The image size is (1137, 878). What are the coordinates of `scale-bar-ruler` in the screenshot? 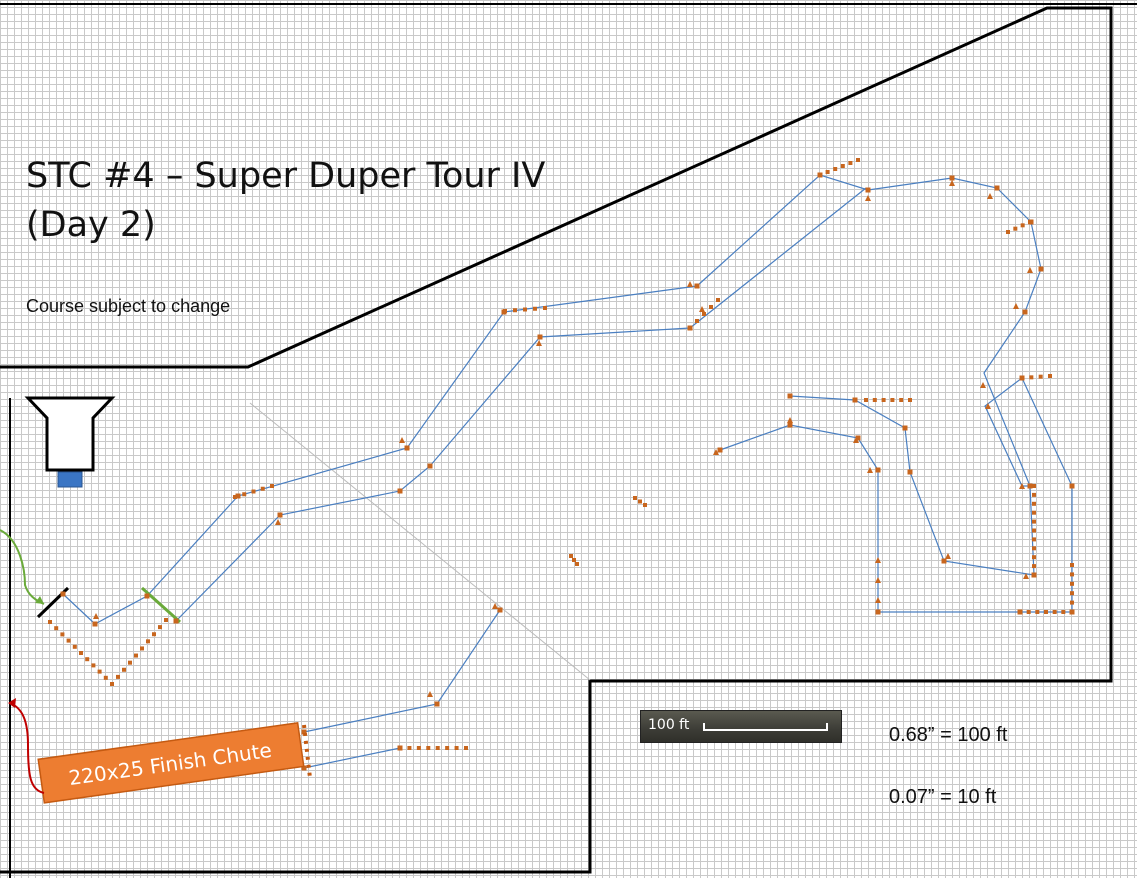 It's located at (765, 727).